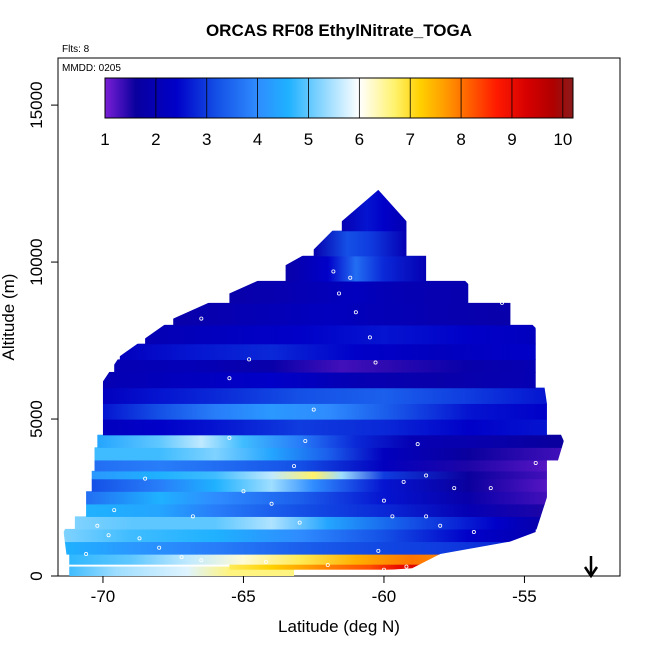  What do you see at coordinates (9, 317) in the screenshot?
I see `y-axis-label: Altitude (m)` at bounding box center [9, 317].